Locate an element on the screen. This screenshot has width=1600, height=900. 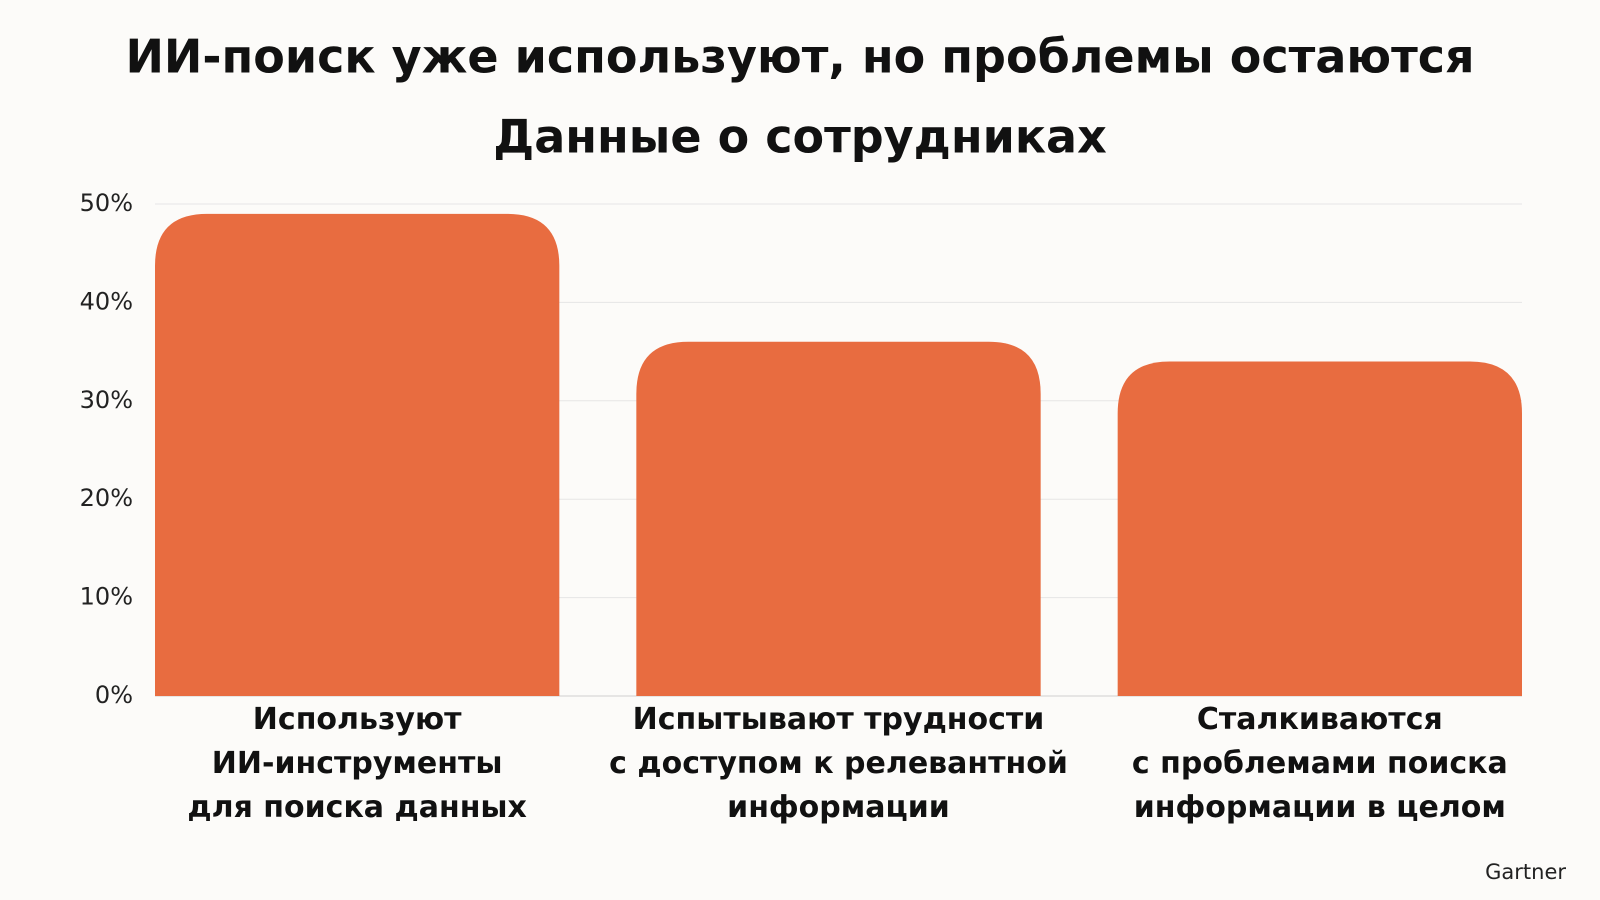
y-tick-label: 0% is located at coordinates (114, 695).